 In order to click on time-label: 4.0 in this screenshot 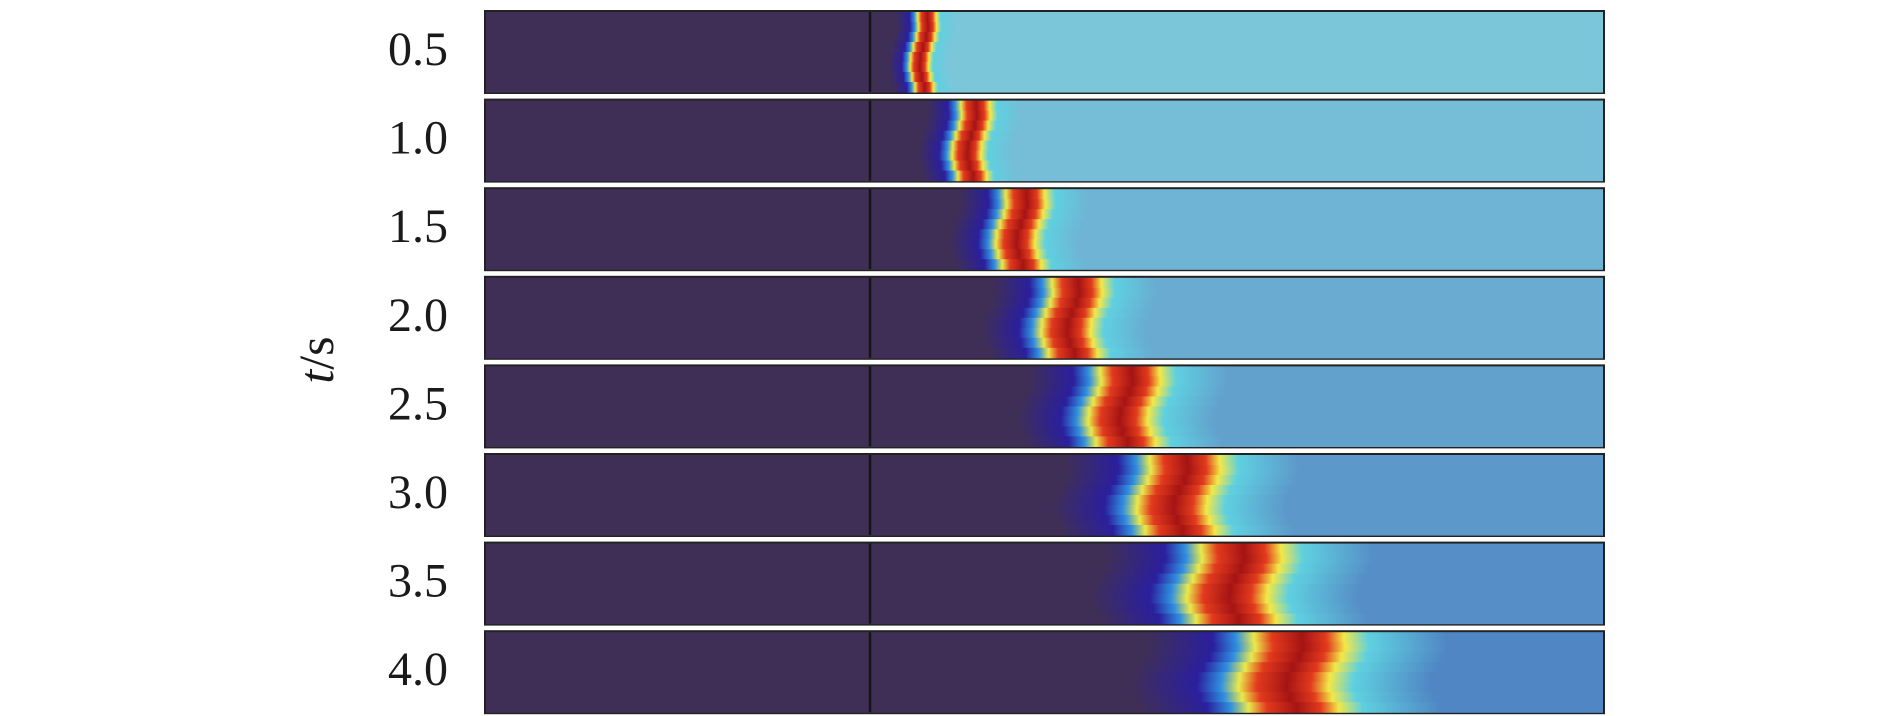, I will do `click(418, 669)`.